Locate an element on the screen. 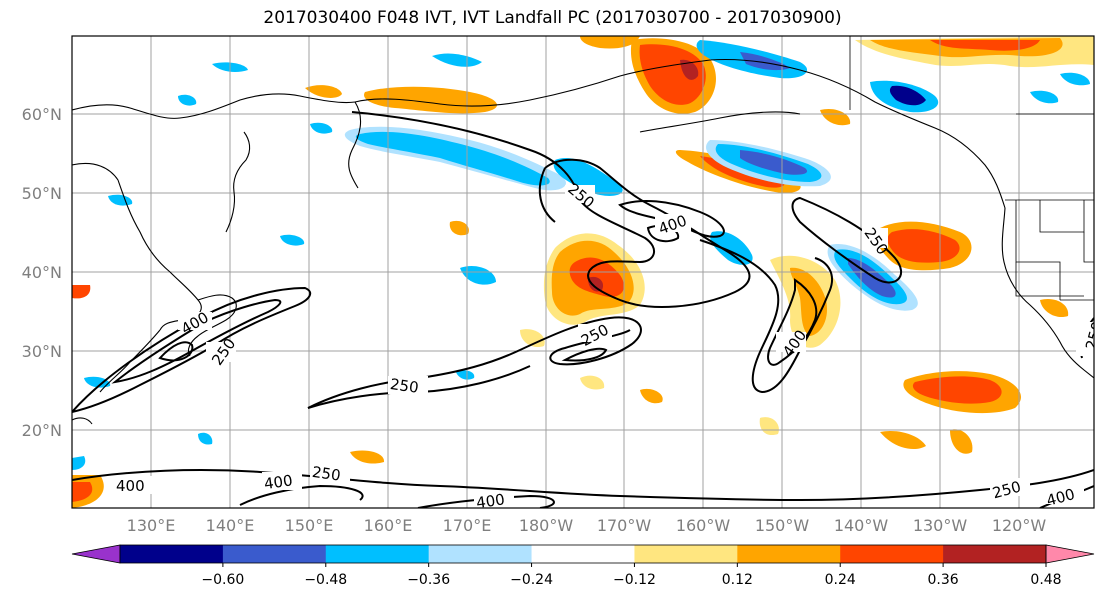  colorbar-tick-label: −0.60 is located at coordinates (222, 580).